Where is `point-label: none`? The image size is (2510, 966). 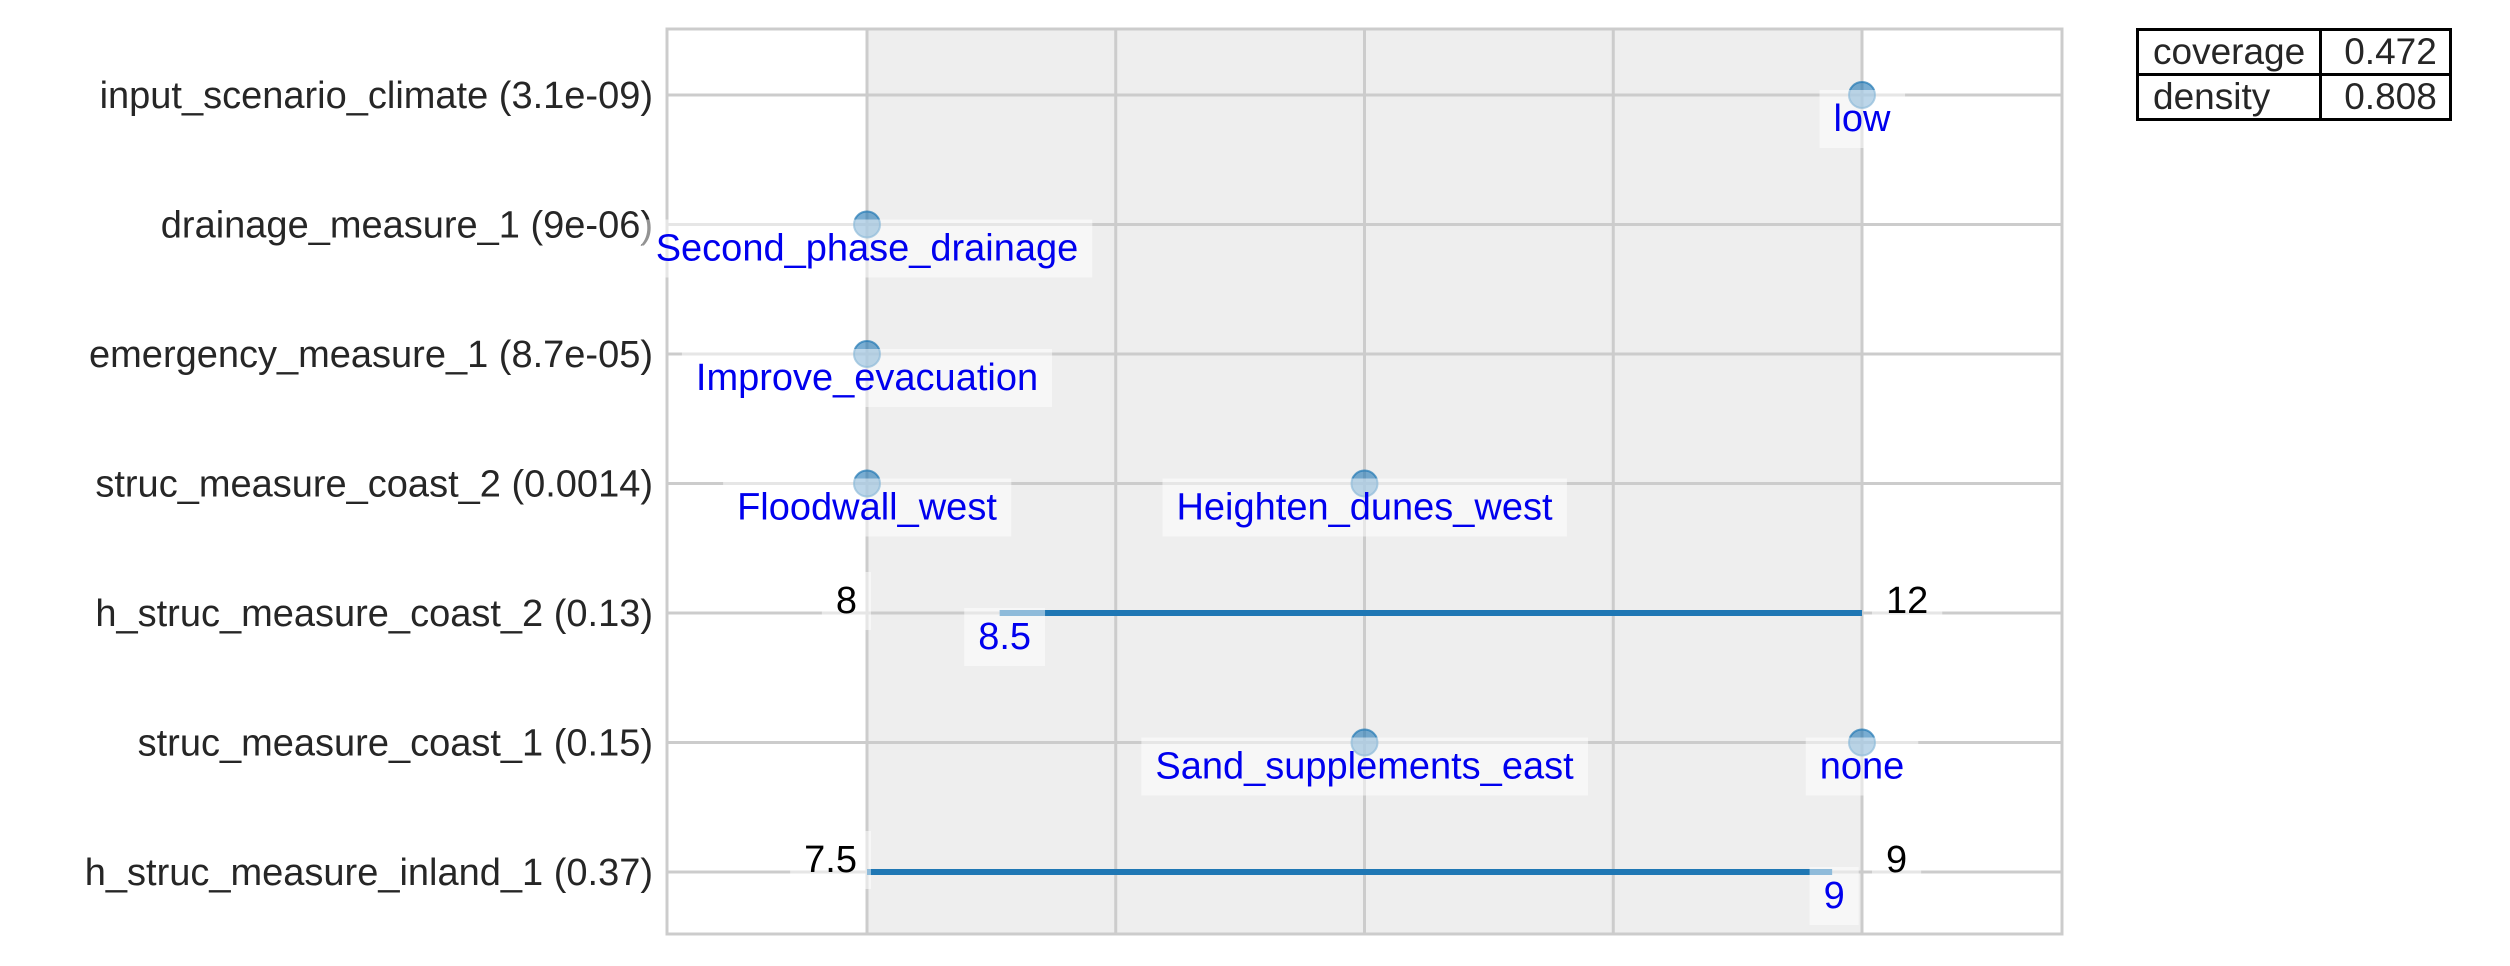
point-label: none is located at coordinates (1862, 767).